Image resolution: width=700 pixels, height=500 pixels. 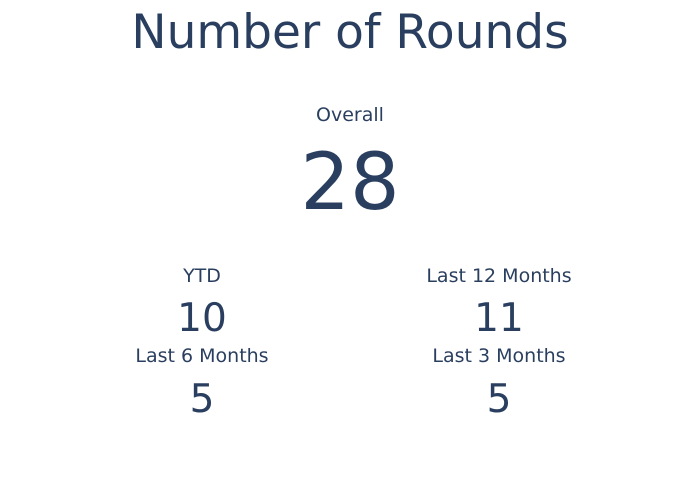 What do you see at coordinates (202, 276) in the screenshot?
I see `indicator-label-ytd: YTD` at bounding box center [202, 276].